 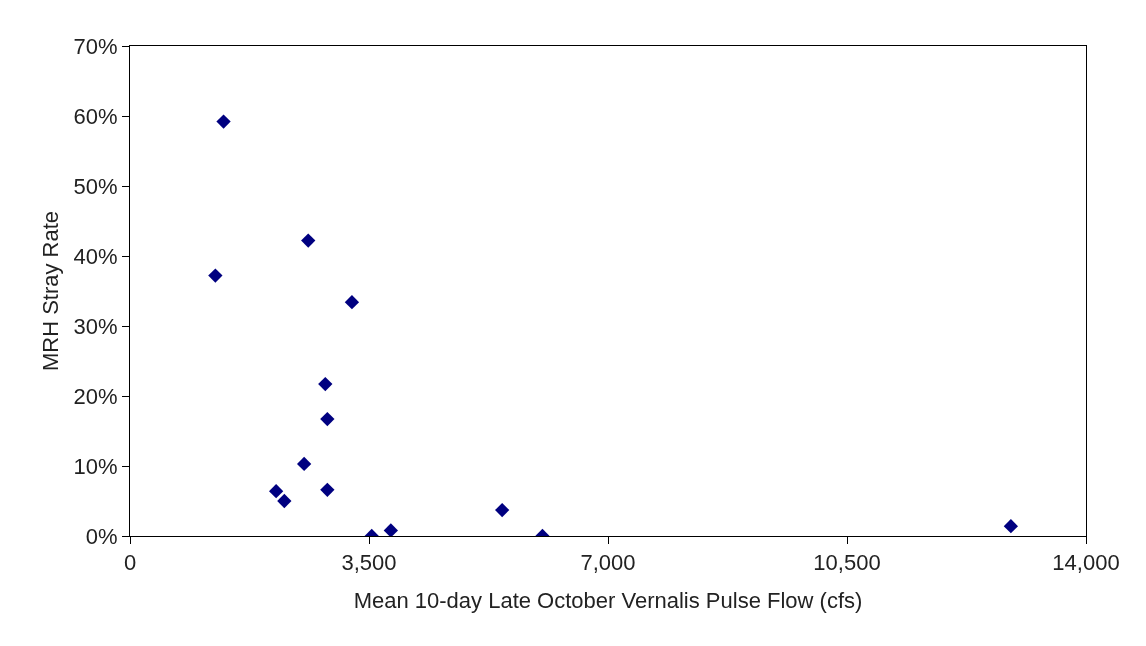 I want to click on x-tick-label: 14,000, so click(x=1086, y=563).